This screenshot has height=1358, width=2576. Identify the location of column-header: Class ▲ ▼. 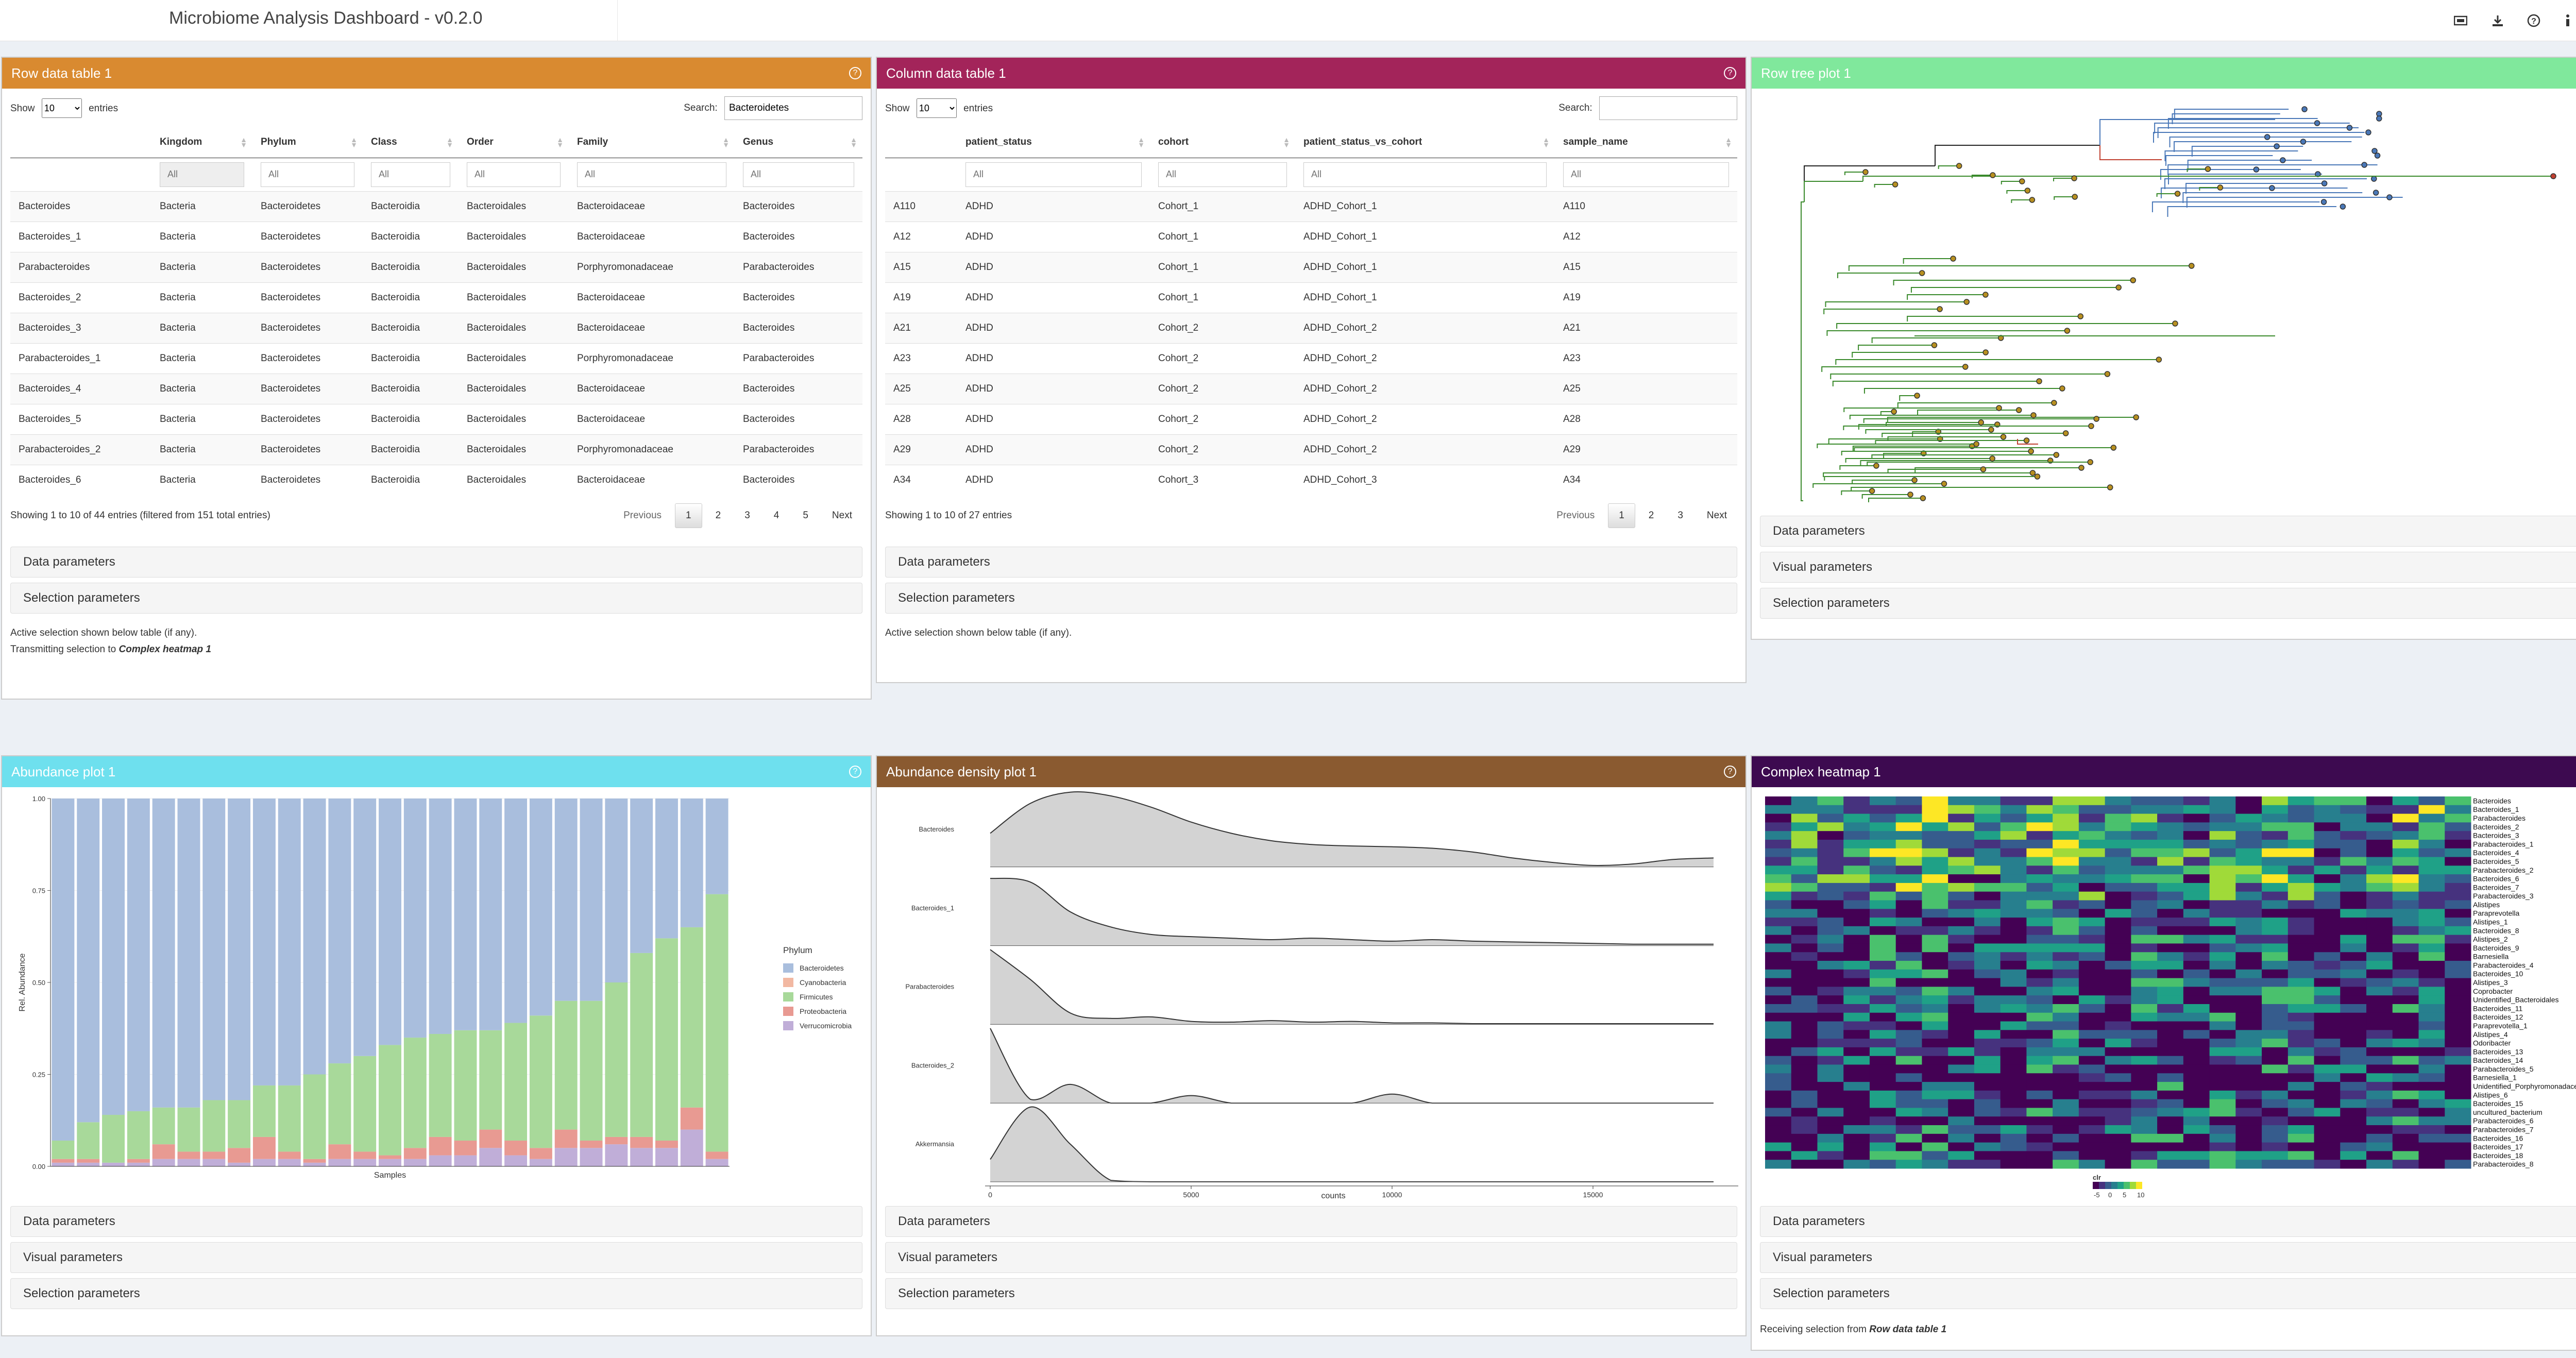
(411, 142).